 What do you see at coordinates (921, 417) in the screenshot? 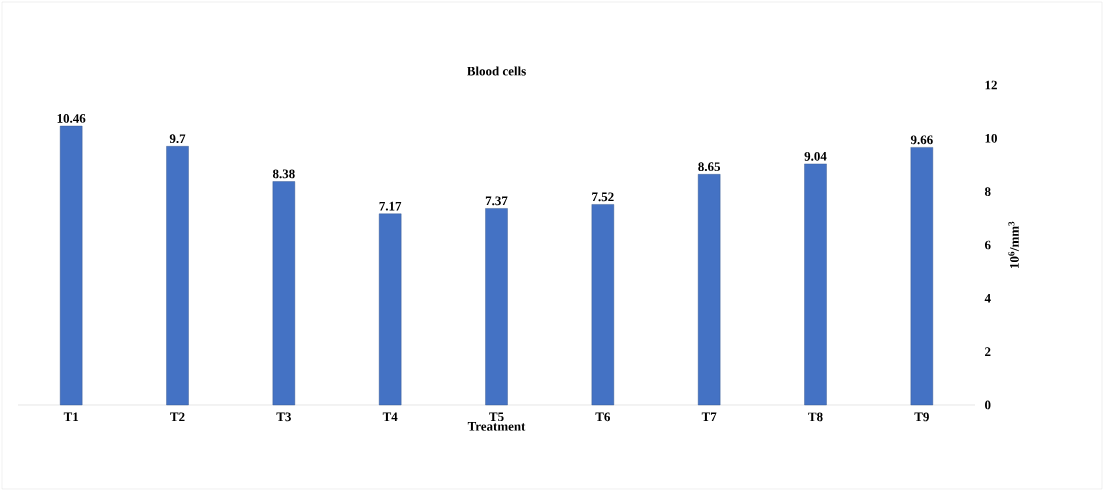
I see `x-tick-label: T9` at bounding box center [921, 417].